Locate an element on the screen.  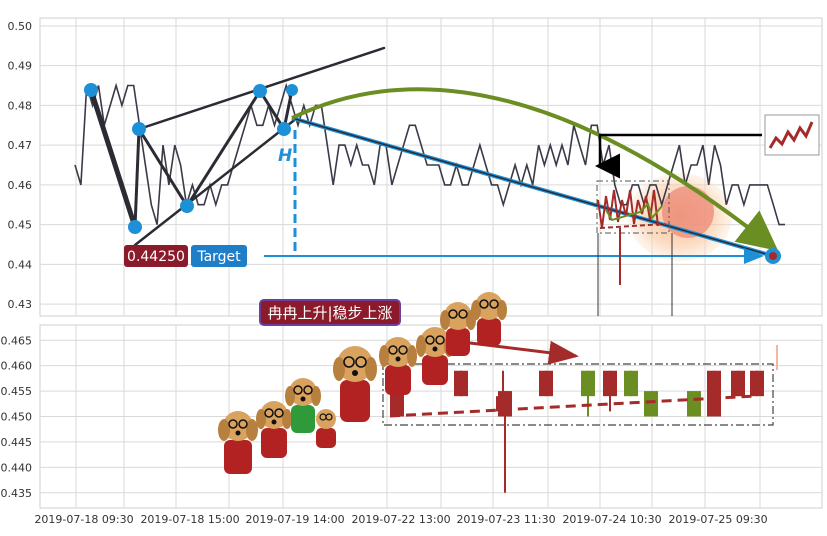
y-tick-label: 0.455 is located at coordinates (17, 391).